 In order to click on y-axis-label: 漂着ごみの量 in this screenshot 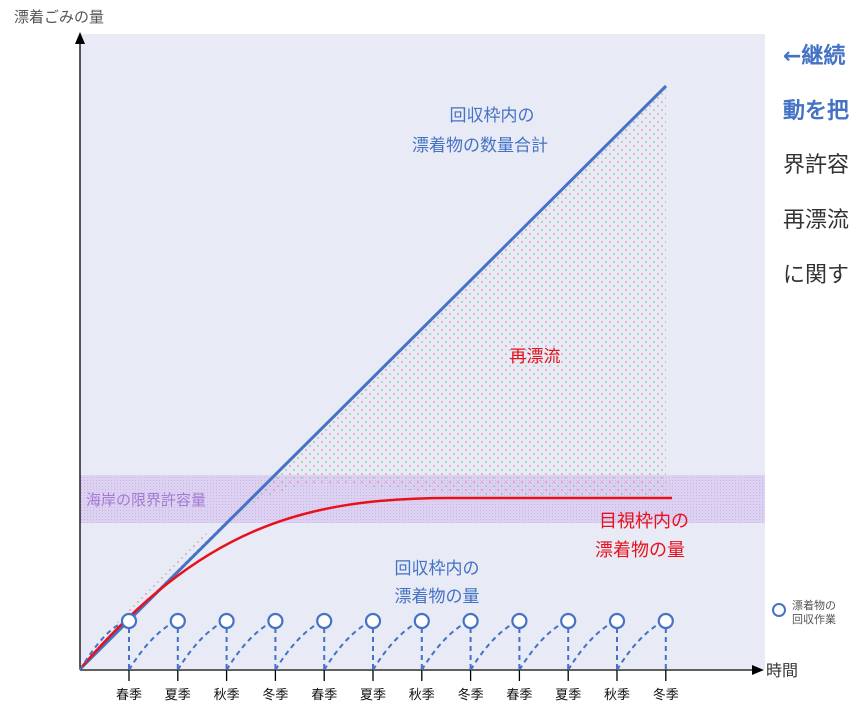, I will do `click(59, 17)`.